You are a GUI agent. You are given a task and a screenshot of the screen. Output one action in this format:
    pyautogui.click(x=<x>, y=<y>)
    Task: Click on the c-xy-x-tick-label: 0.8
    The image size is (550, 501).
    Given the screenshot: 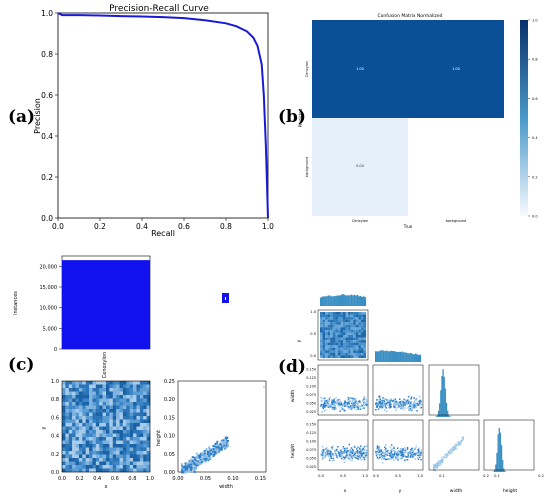 What is the action you would take?
    pyautogui.click(x=132, y=479)
    